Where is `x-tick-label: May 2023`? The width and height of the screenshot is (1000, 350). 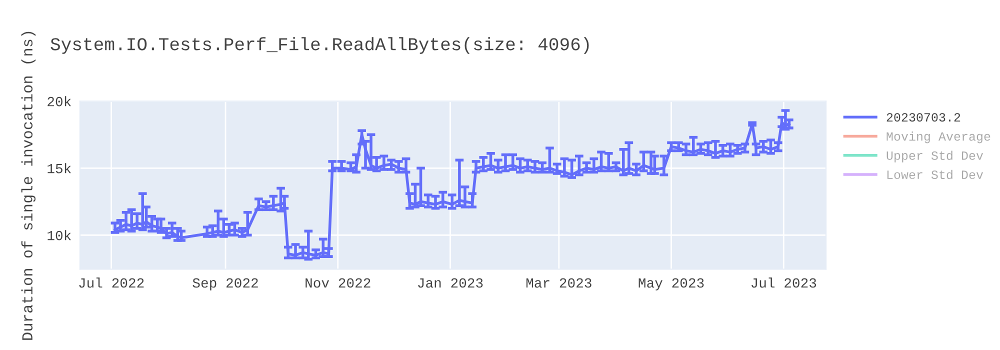 x-tick-label: May 2023 is located at coordinates (671, 284).